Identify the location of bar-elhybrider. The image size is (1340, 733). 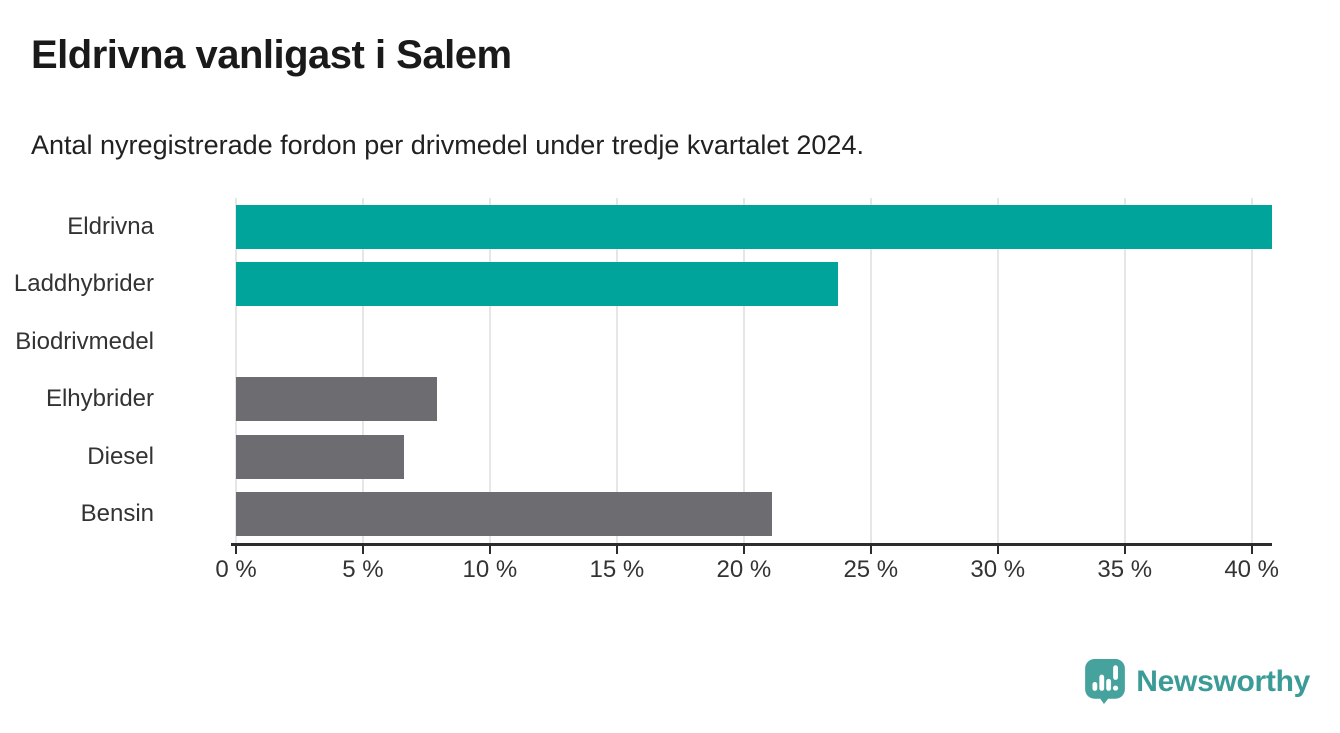
(336, 399).